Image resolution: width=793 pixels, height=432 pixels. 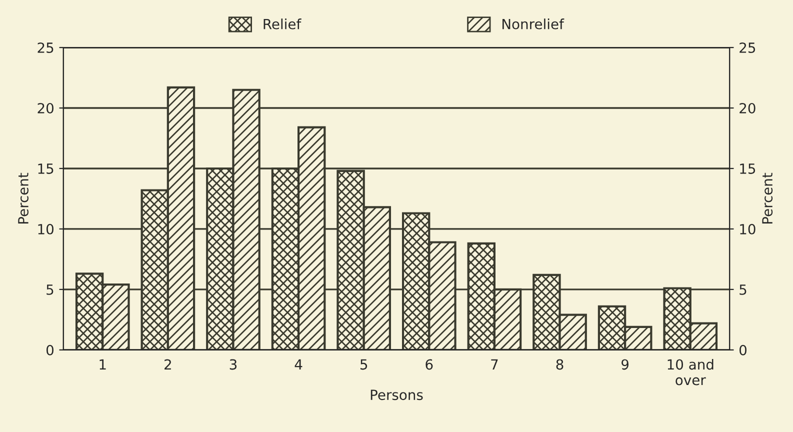 I want to click on y-axis-title: Percent, so click(x=23, y=198).